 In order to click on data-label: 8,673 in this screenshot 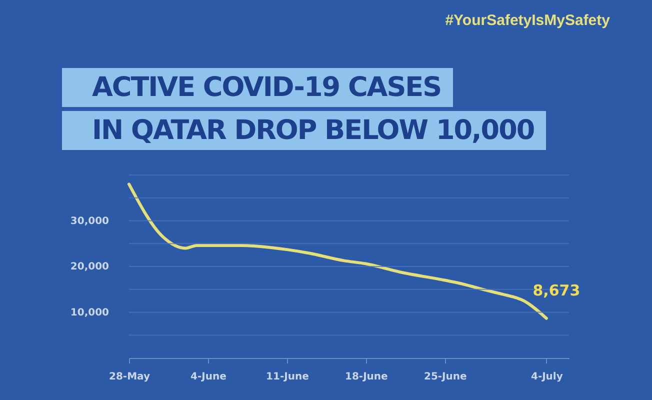, I will do `click(556, 290)`.